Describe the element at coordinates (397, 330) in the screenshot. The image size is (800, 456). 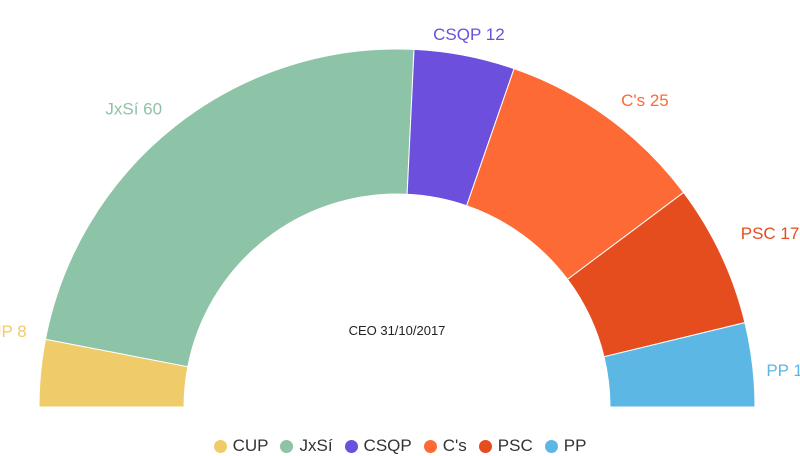
I see `chart-title: CEO 31/10/2017` at that location.